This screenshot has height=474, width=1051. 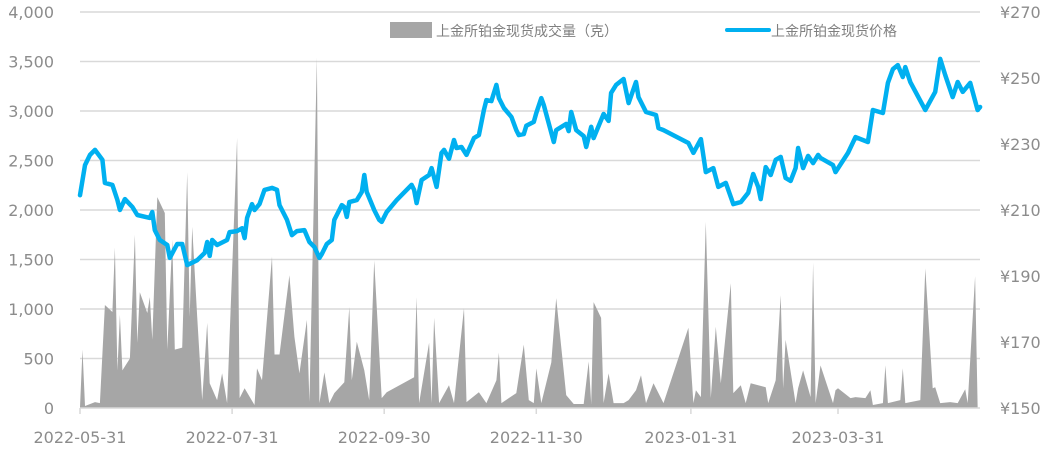 I want to click on y-left-tick-label: 1,000, so click(x=31, y=309).